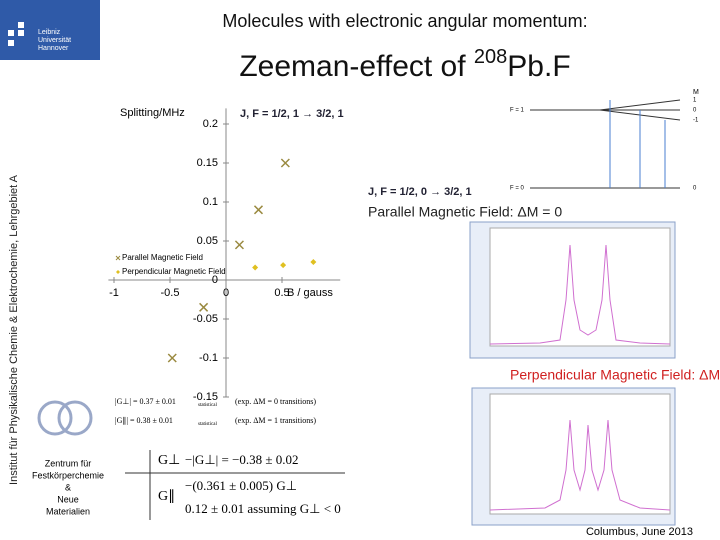 The width and height of the screenshot is (720, 540). What do you see at coordinates (205, 397) in the screenshot?
I see `y-tick-label: -0.15` at bounding box center [205, 397].